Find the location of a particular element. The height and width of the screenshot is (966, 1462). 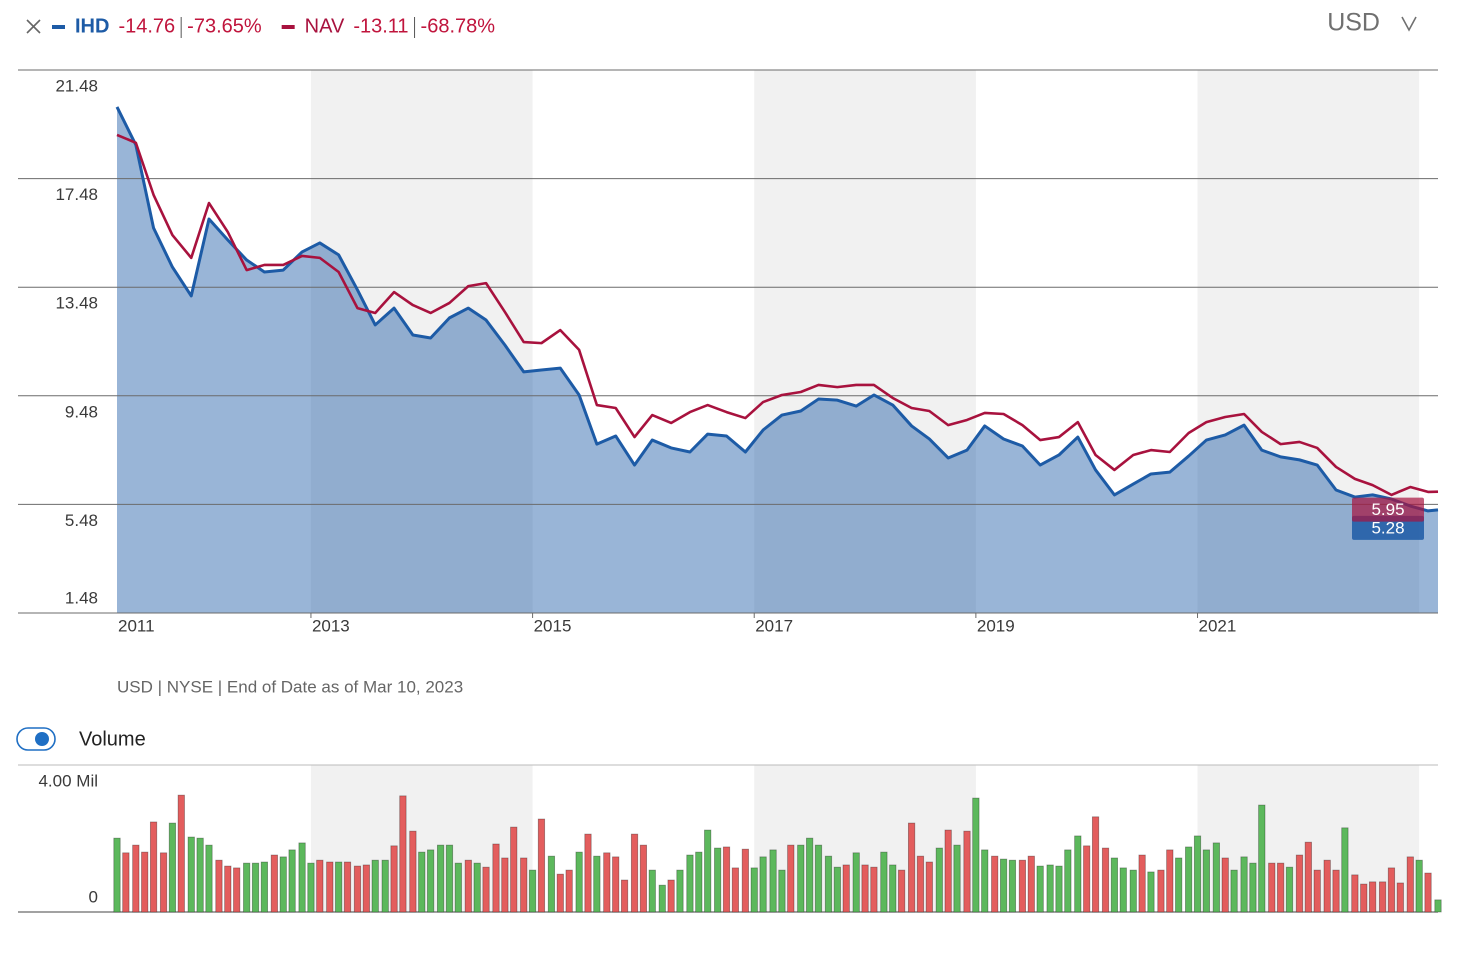

y-tick-label: 9.48 is located at coordinates (81, 411).